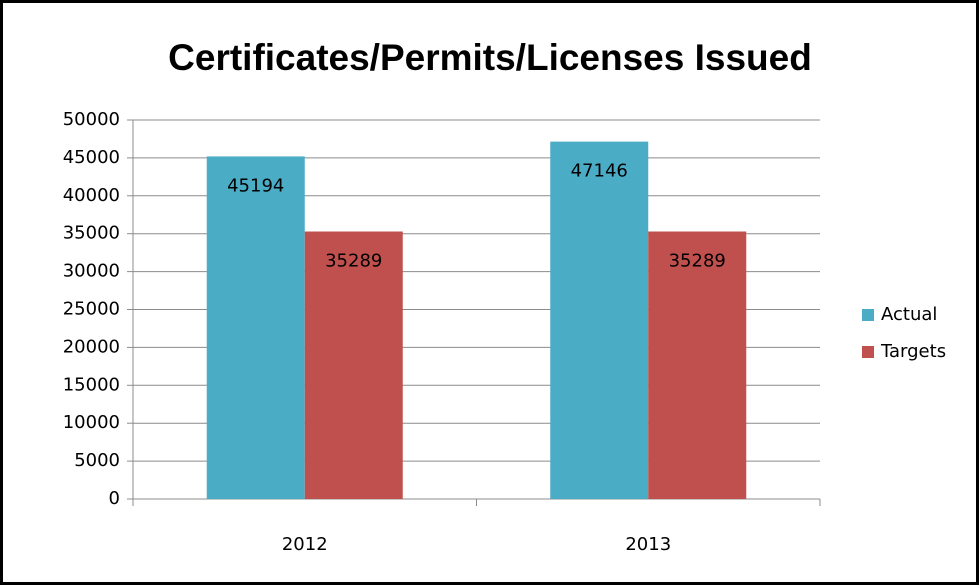 The image size is (979, 585). I want to click on y-tick-label: 40000, so click(91, 195).